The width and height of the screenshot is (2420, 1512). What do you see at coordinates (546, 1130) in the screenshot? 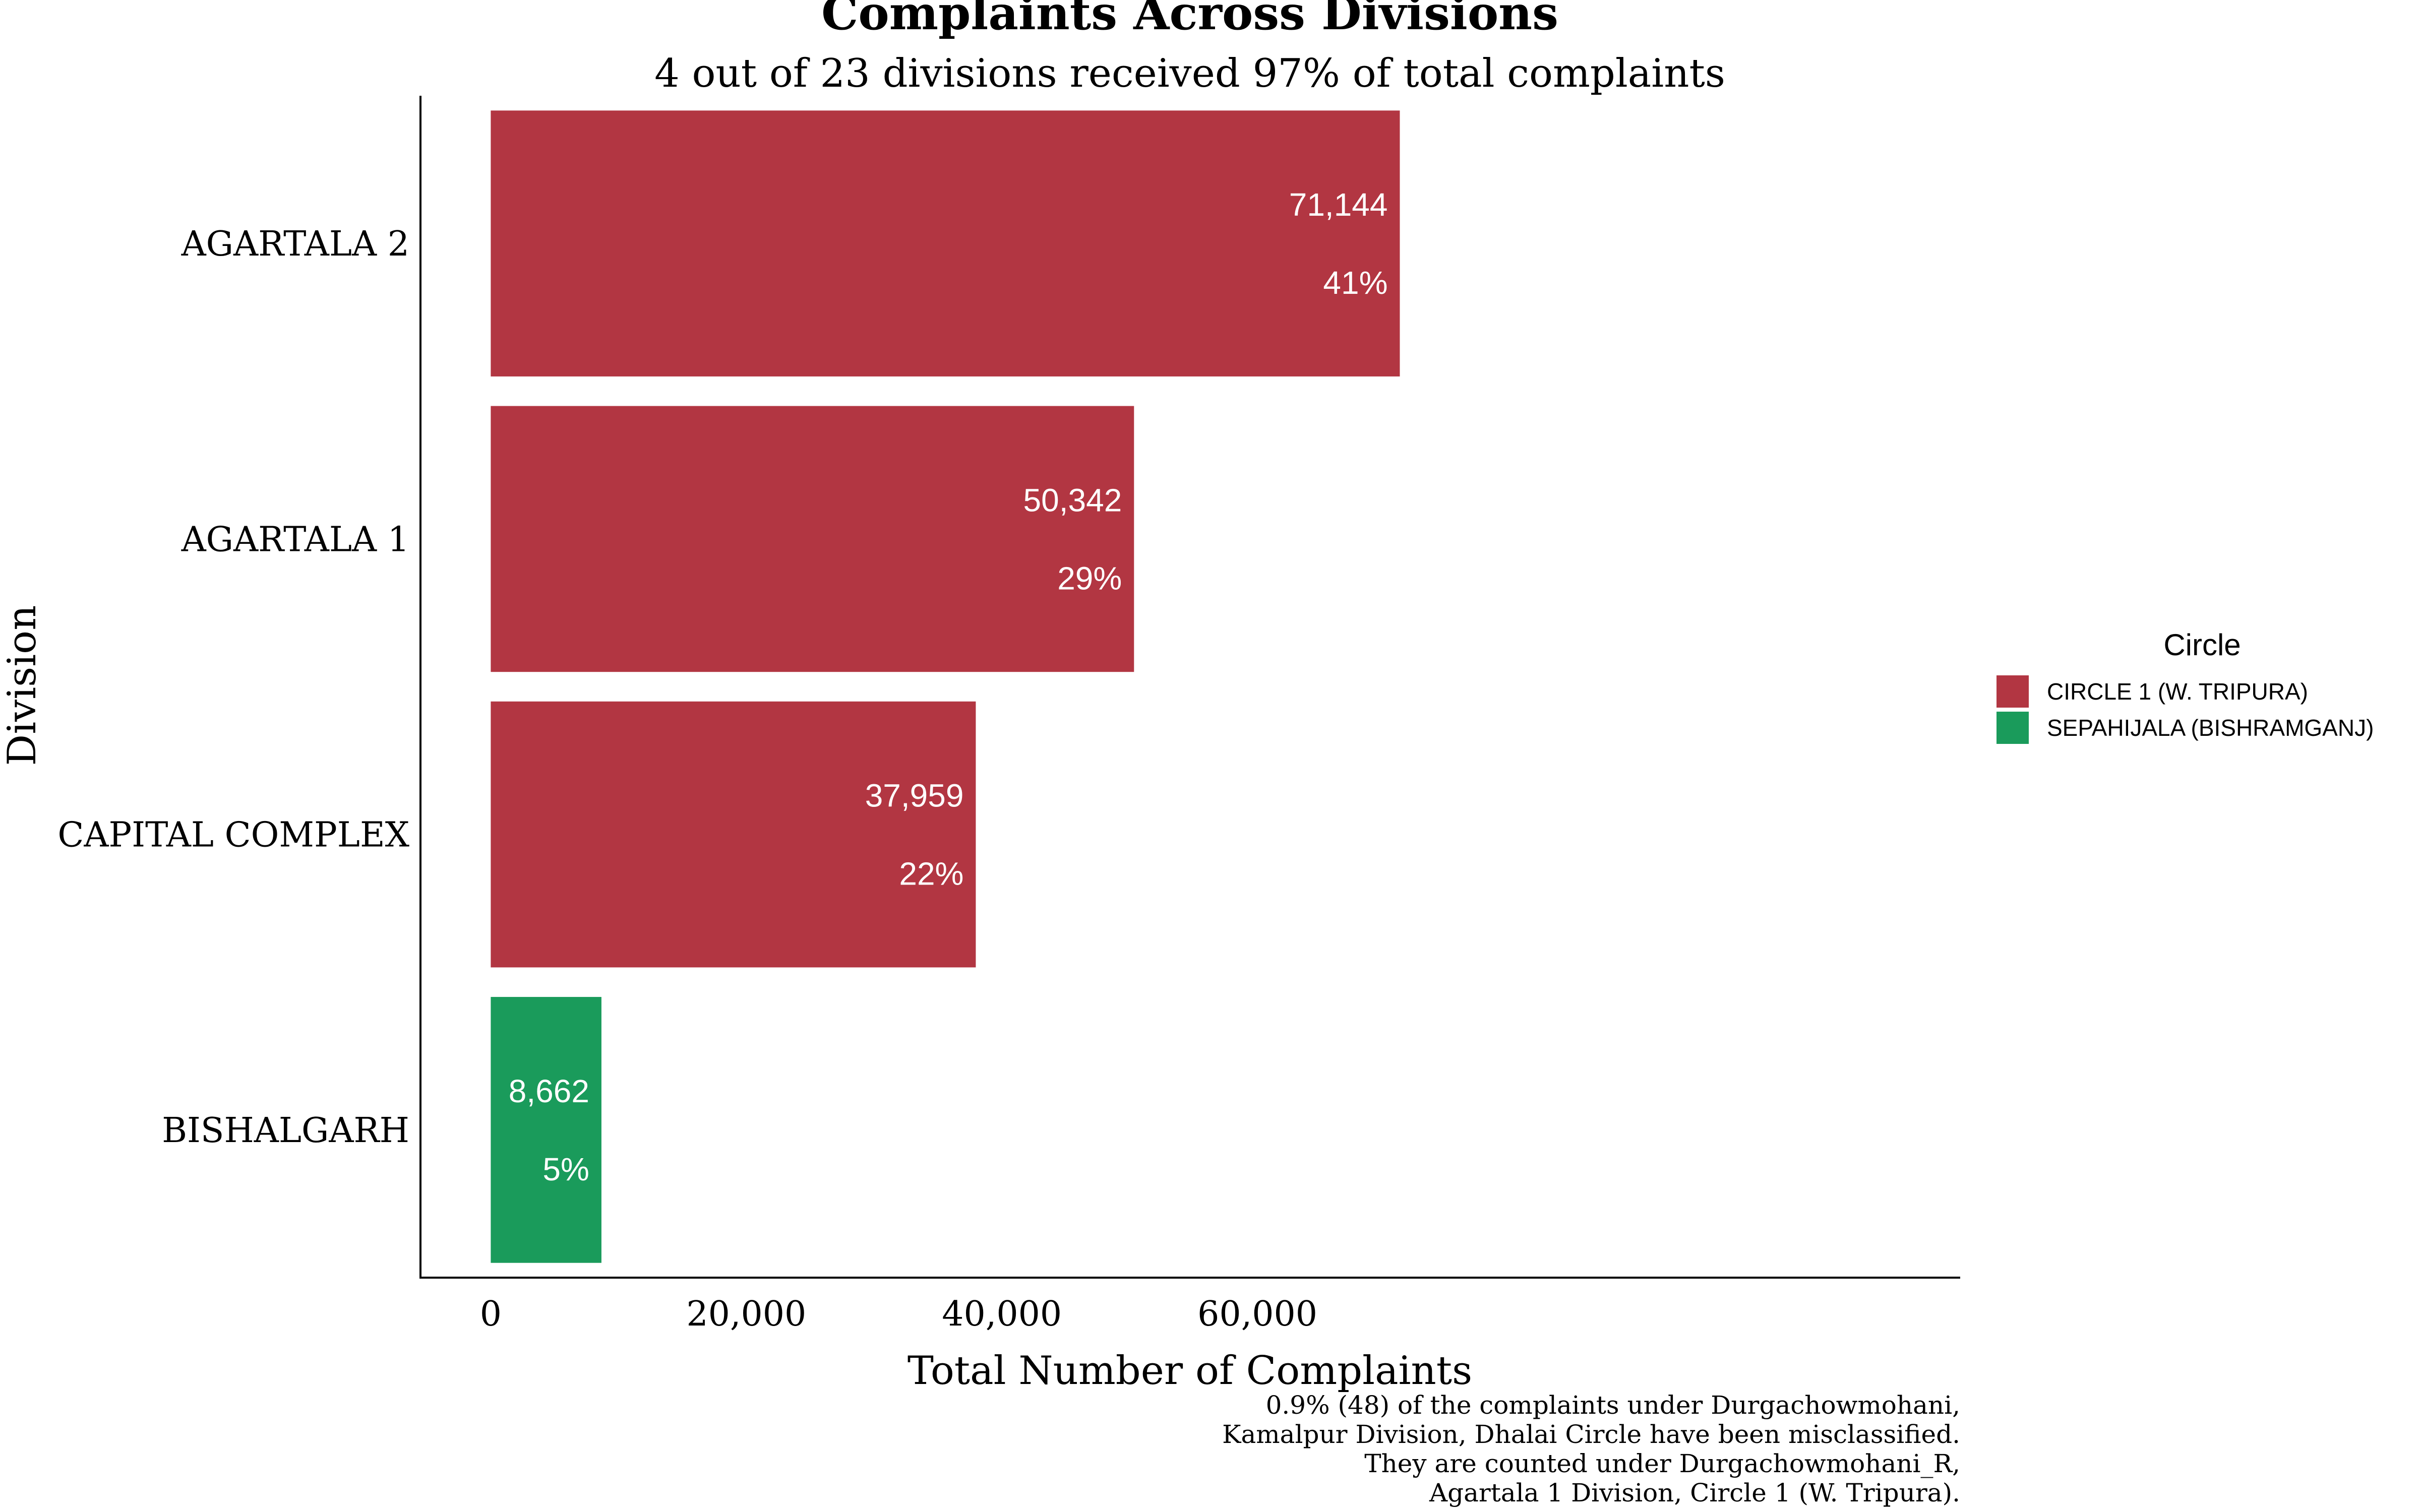
I see `bar-bishalgarh` at bounding box center [546, 1130].